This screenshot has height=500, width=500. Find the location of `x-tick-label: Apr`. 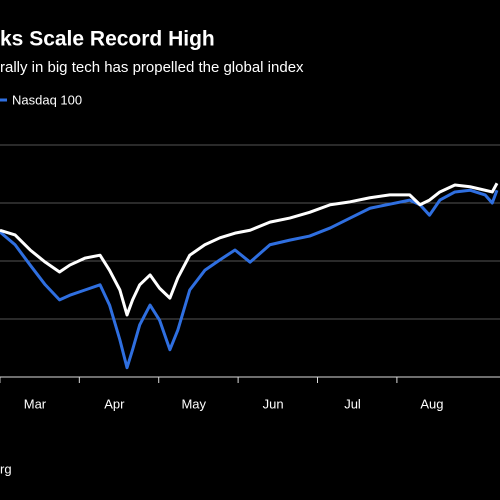

x-tick-label: Apr is located at coordinates (114, 403).